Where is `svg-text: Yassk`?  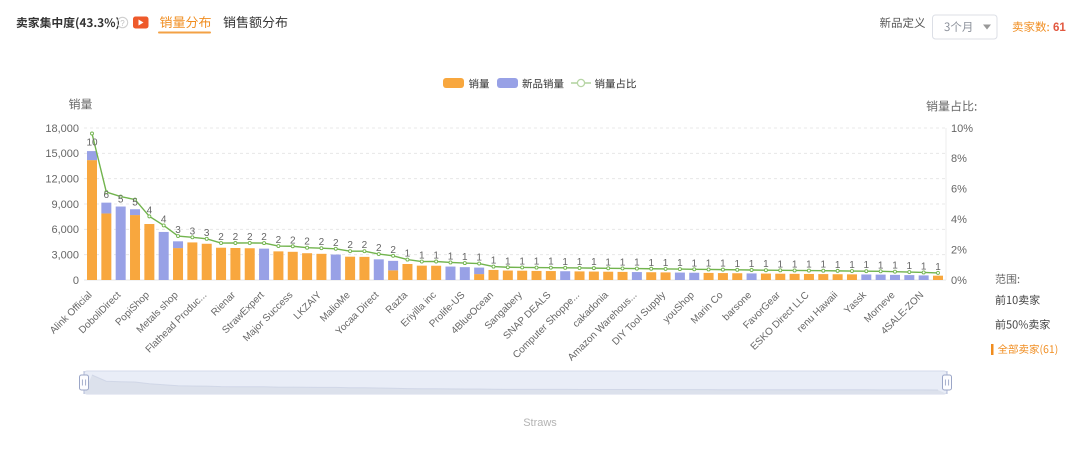
svg-text: Yassk is located at coordinates (855, 302).